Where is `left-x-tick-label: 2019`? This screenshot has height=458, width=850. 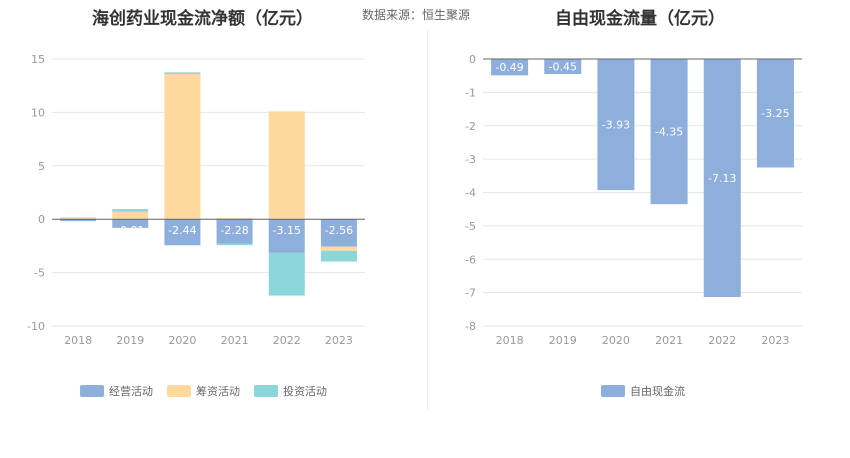
left-x-tick-label: 2019 is located at coordinates (130, 340).